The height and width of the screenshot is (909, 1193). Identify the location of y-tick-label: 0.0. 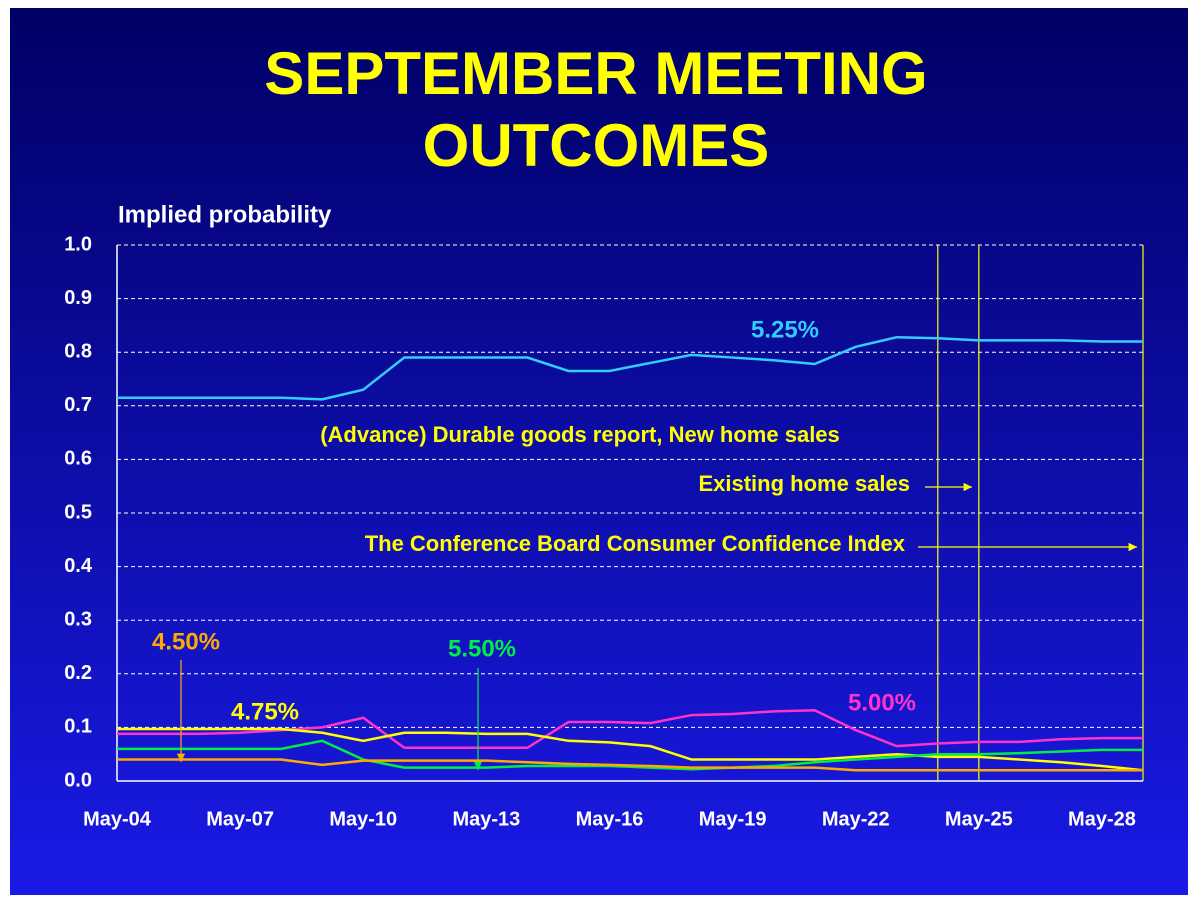
(78, 780).